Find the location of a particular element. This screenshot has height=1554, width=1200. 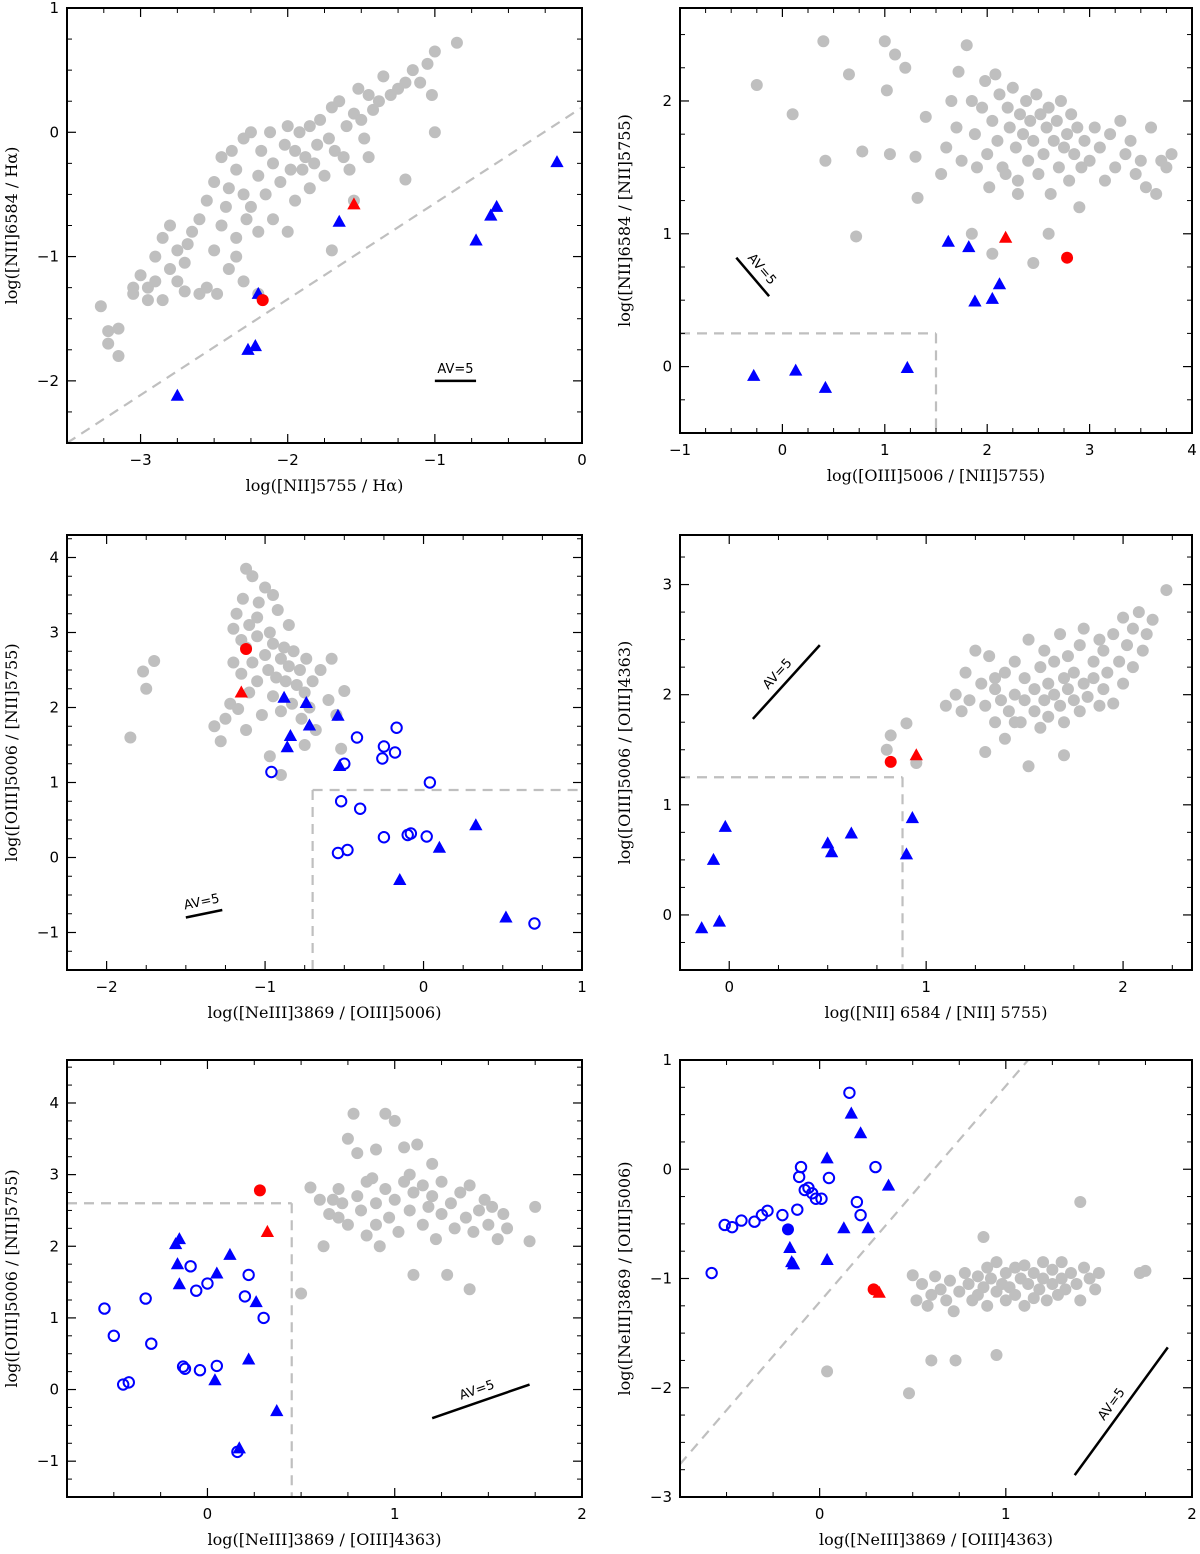

guide-segment is located at coordinates (324, 274).